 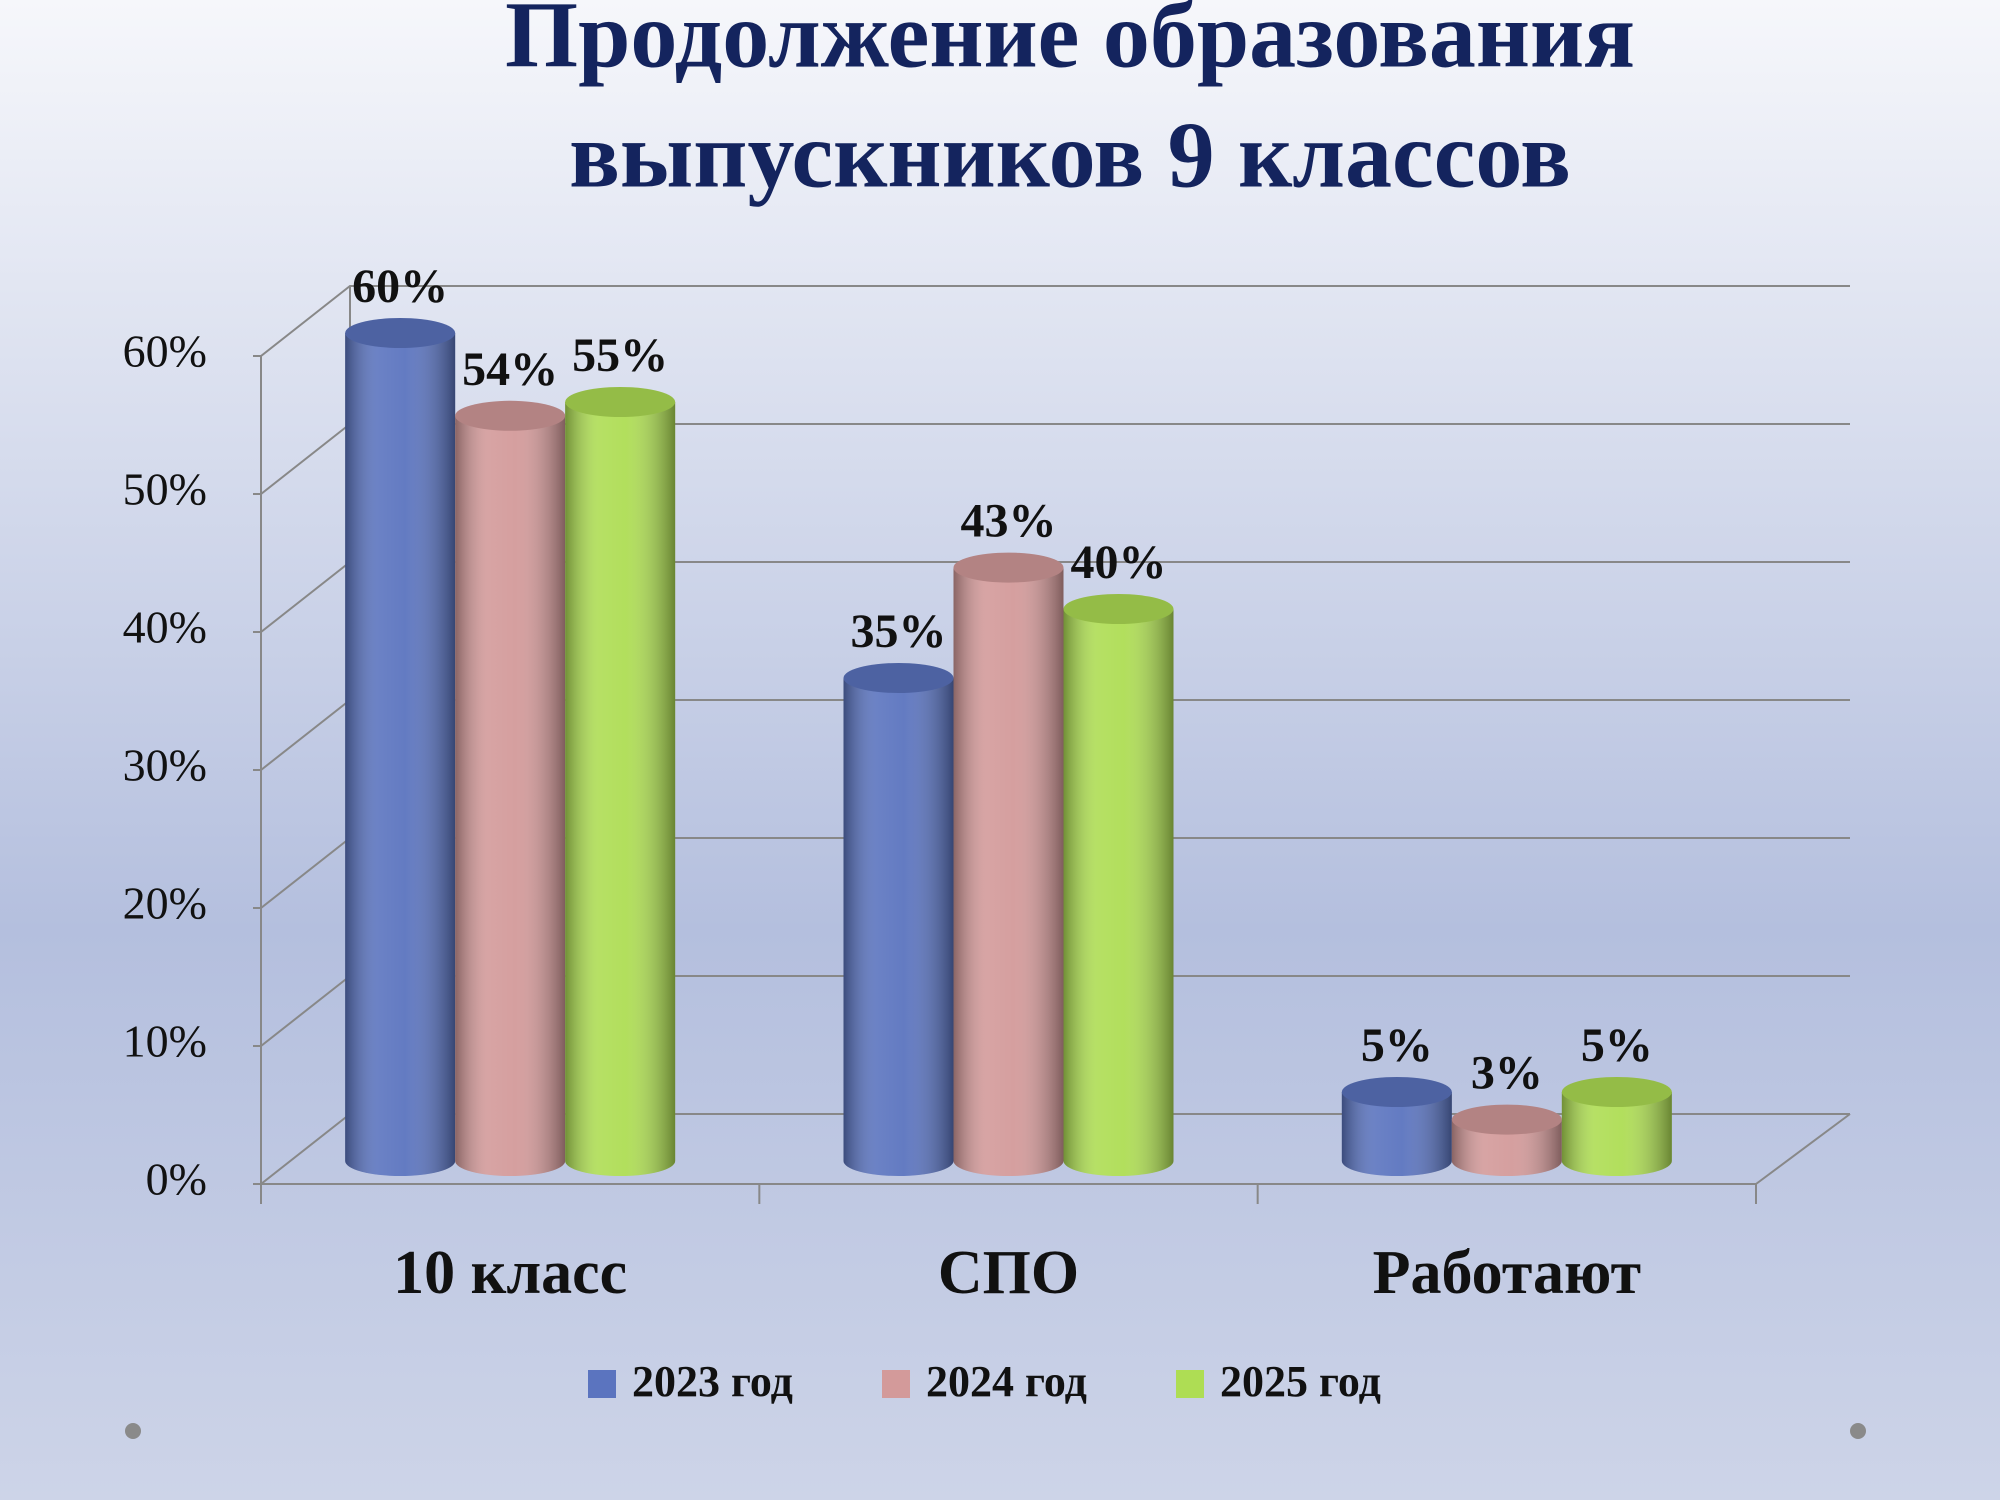 I want to click on y-tick-label: 30%, so click(x=165, y=765).